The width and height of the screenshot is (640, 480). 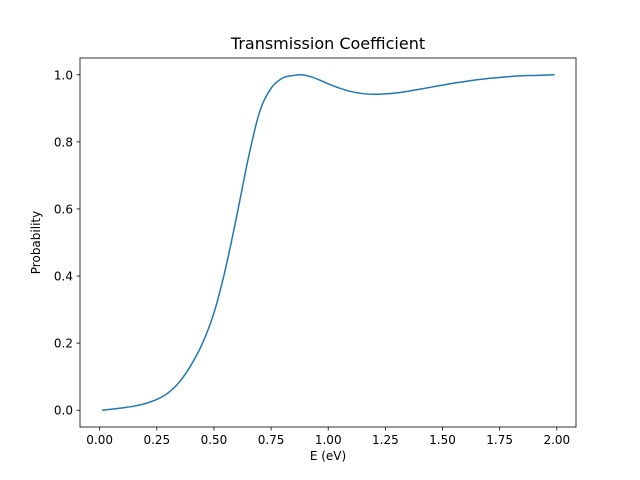 I want to click on x-axis-label: E (eV), so click(x=328, y=456).